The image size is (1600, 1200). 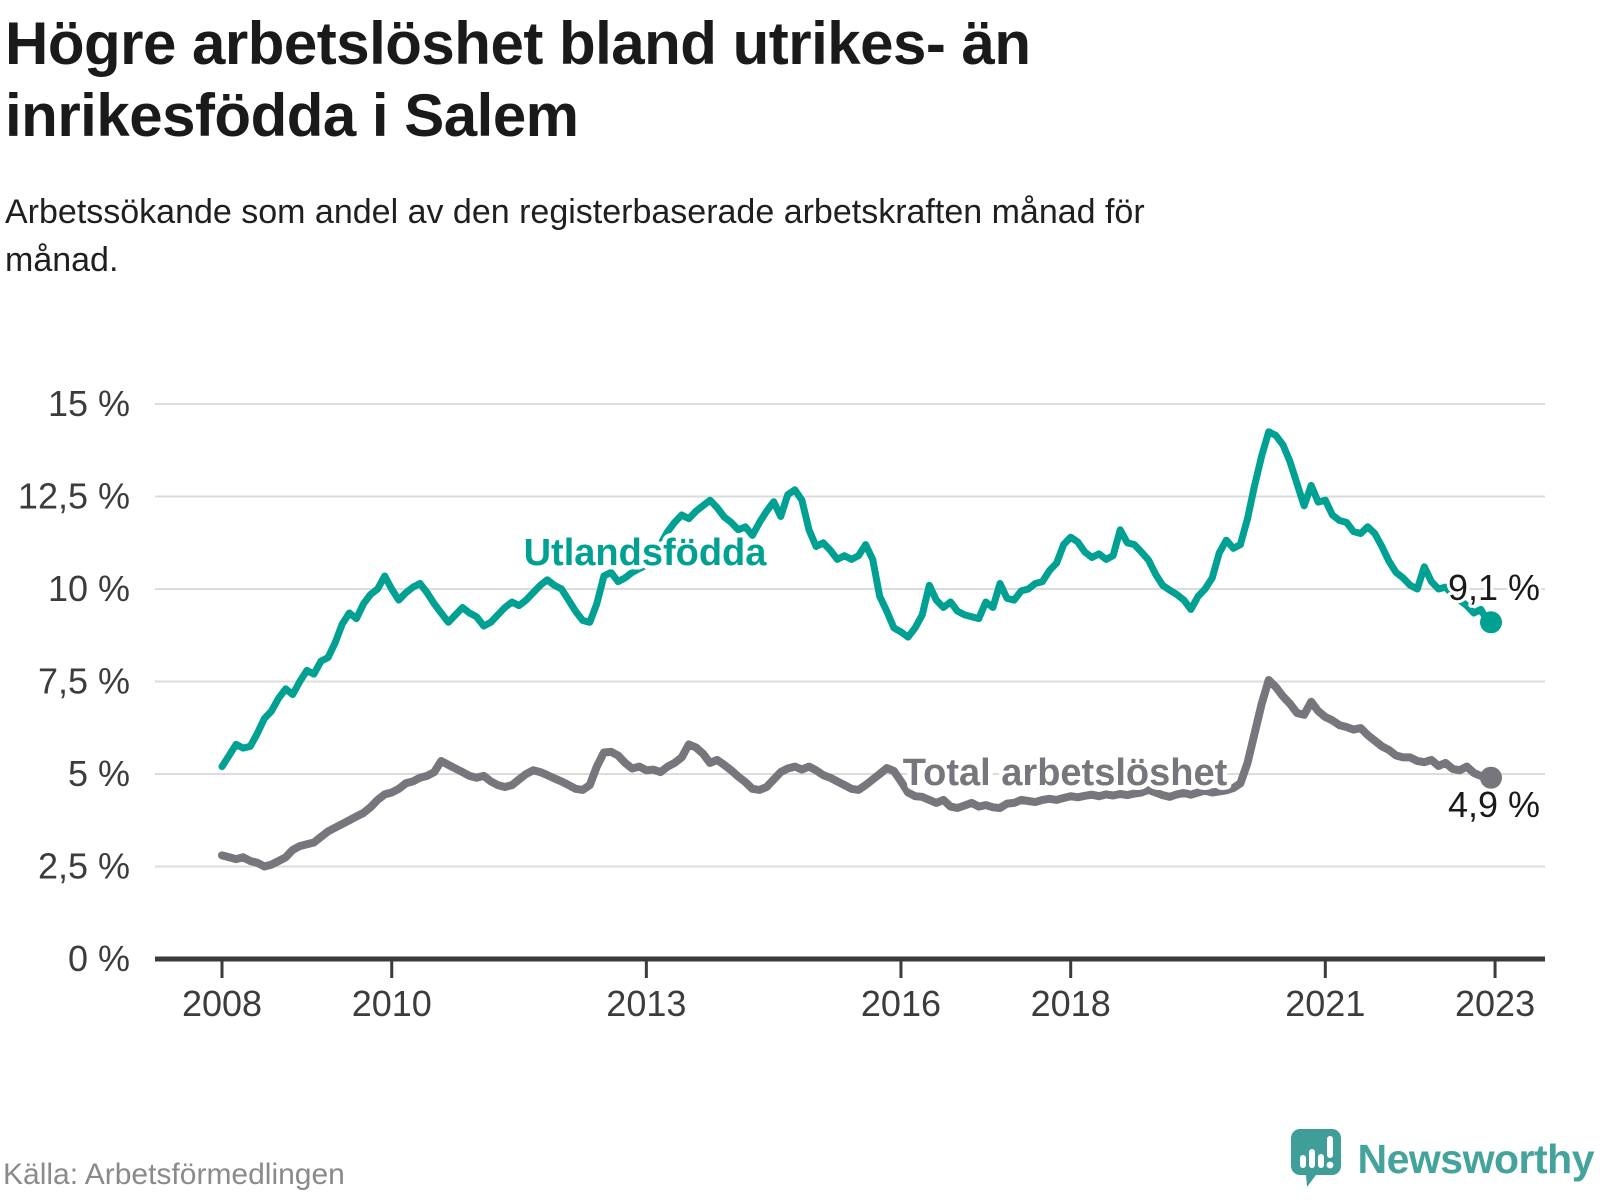 What do you see at coordinates (1494, 804) in the screenshot?
I see `series-end-label-total: 4,9 %` at bounding box center [1494, 804].